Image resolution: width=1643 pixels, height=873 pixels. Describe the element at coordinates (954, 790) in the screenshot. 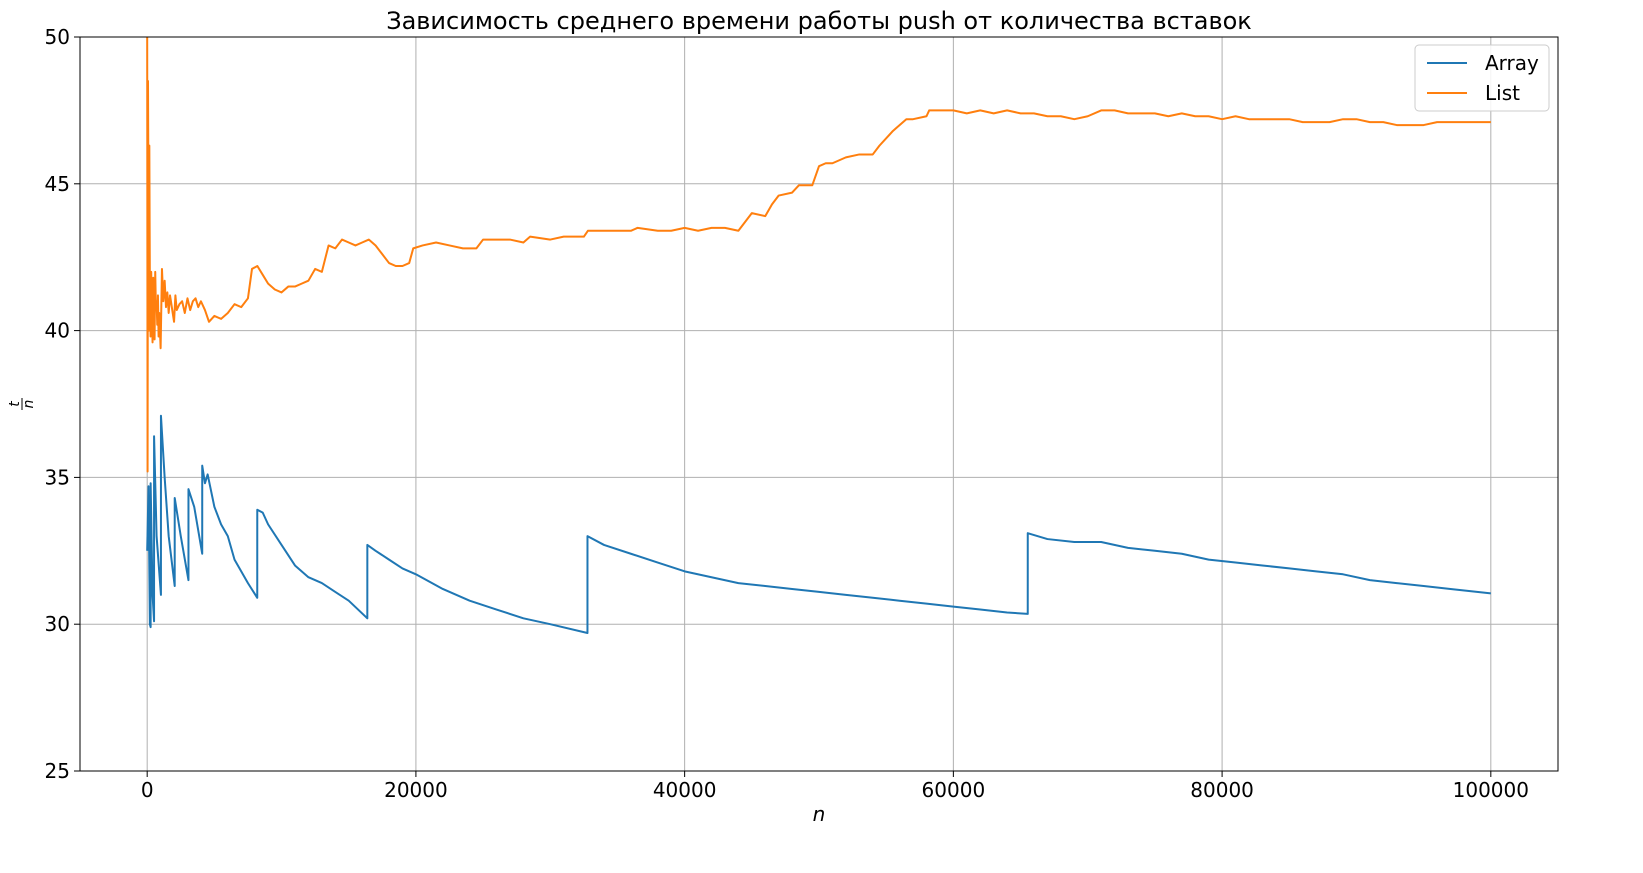

I see `x-tick-label: 60000` at that location.